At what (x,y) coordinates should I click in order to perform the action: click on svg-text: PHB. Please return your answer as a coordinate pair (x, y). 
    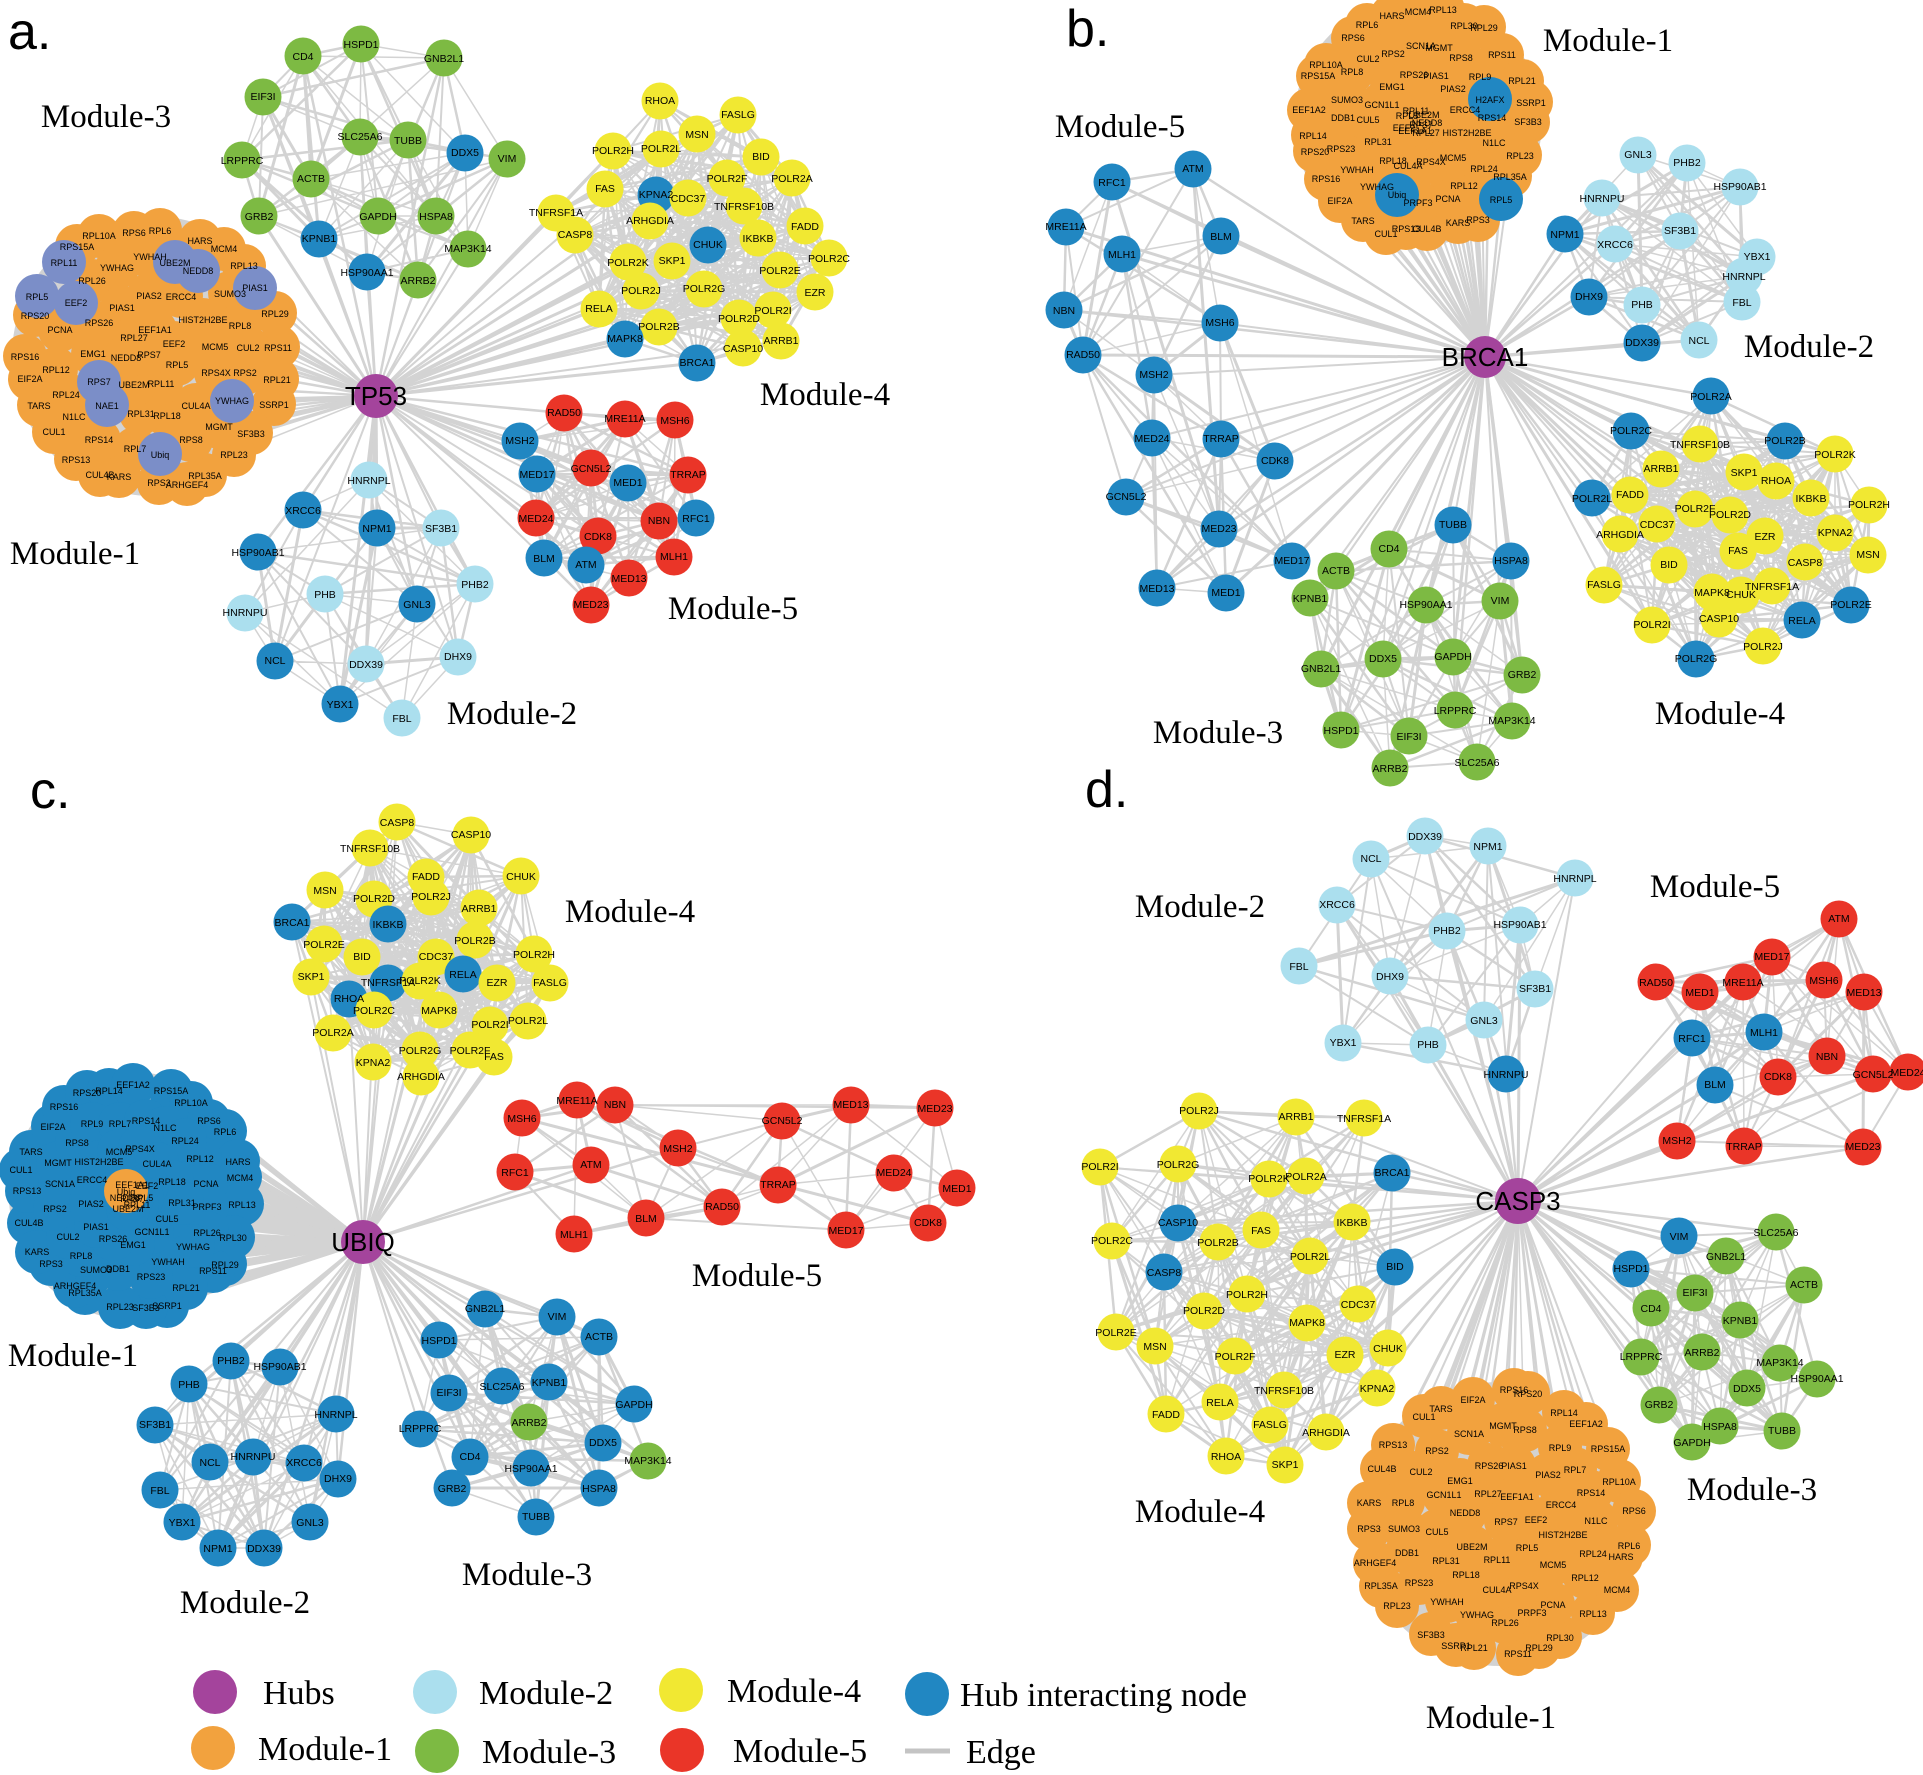
    Looking at the image, I should click on (325, 595).